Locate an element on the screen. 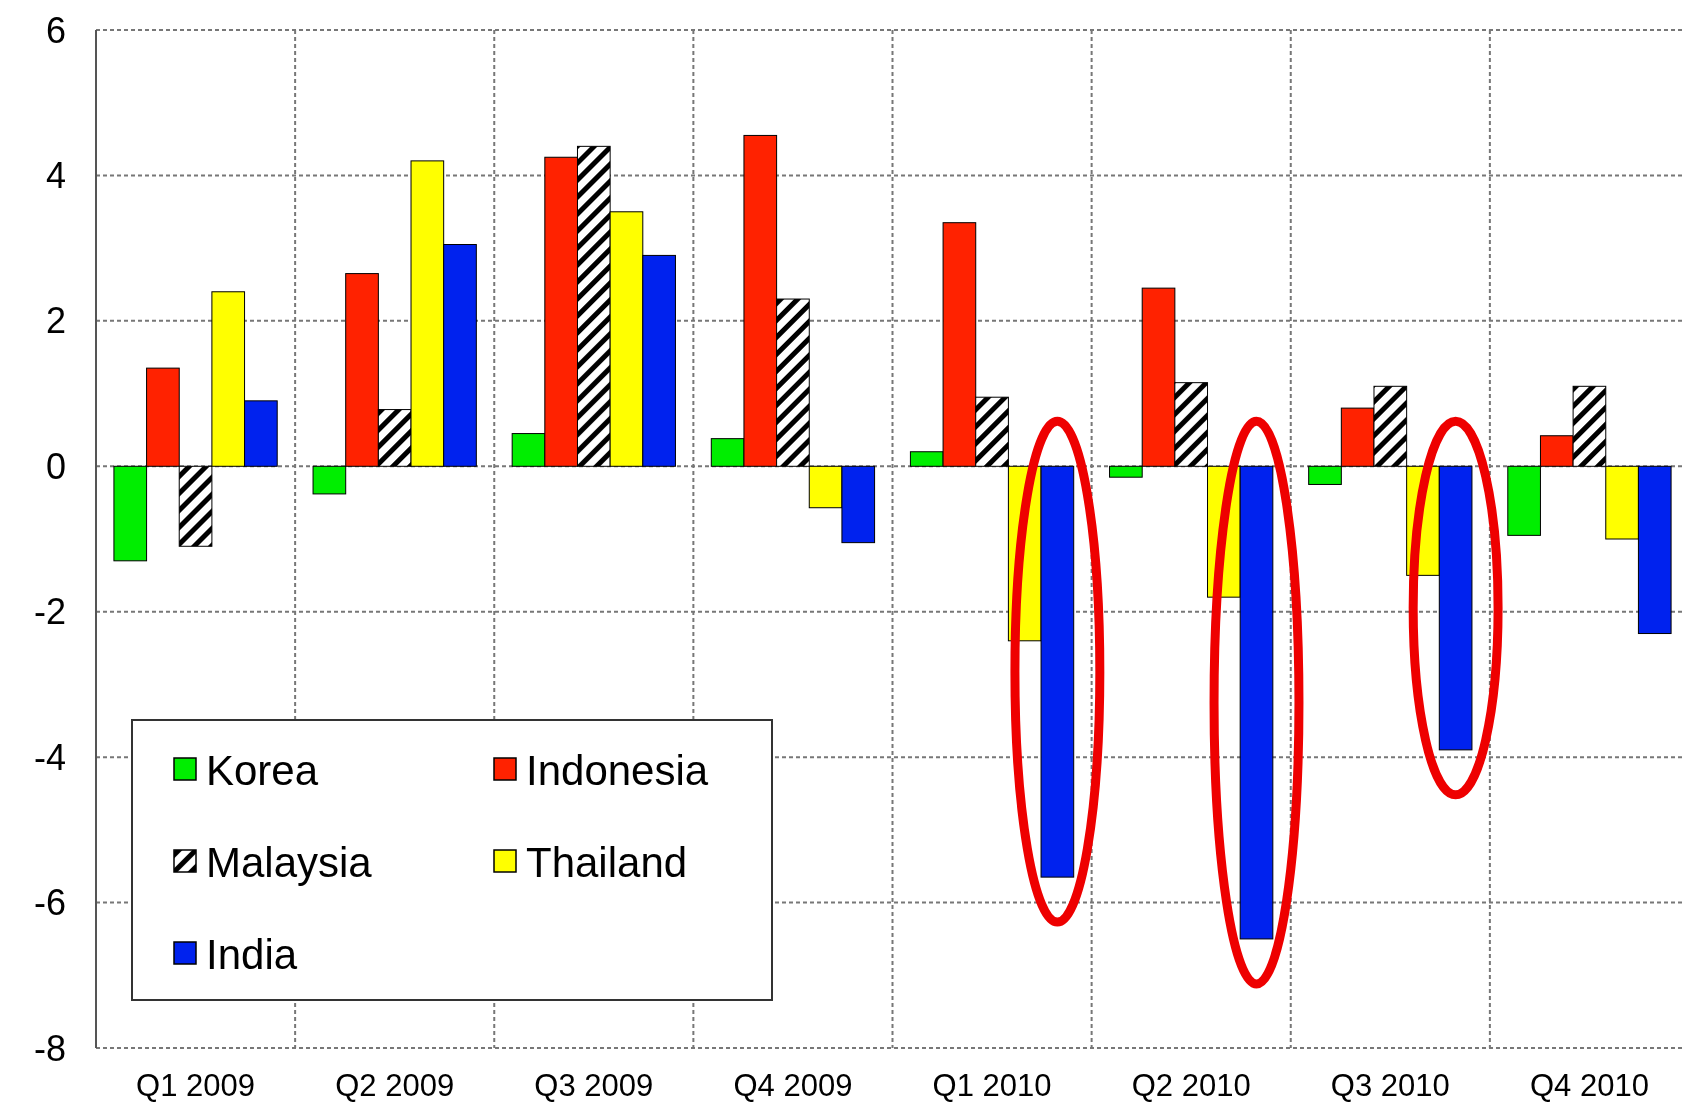 This screenshot has width=1683, height=1113. x-tick-label: Q4 2010 is located at coordinates (1589, 1085).